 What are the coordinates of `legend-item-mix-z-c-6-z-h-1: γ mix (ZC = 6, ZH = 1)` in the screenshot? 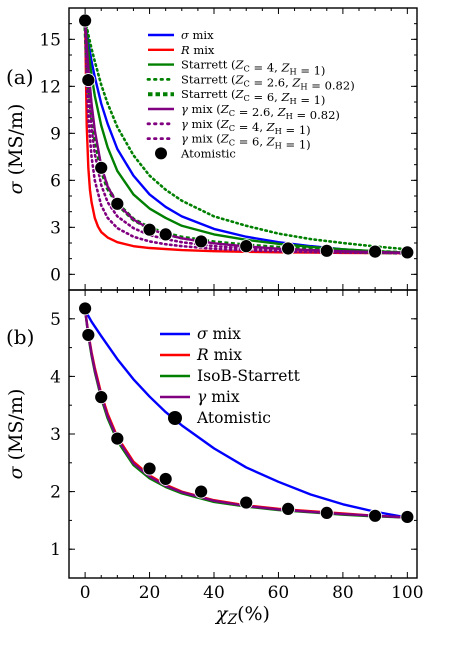 It's located at (228, 142).